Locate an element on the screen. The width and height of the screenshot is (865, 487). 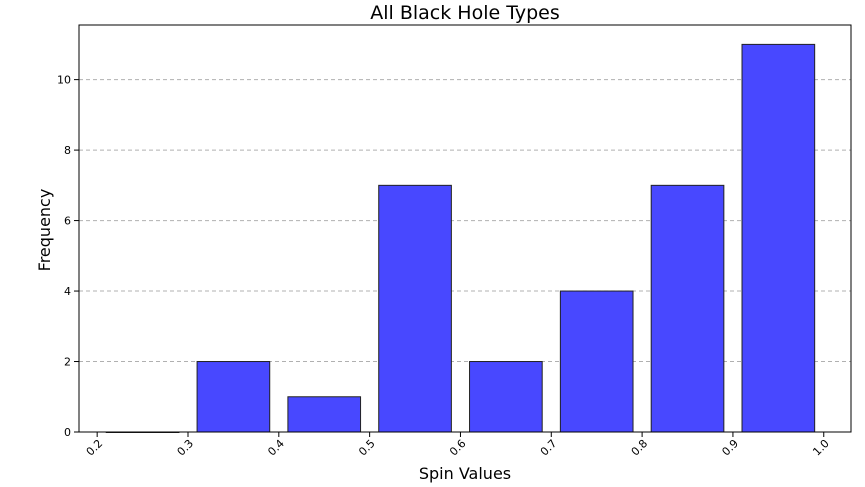
x-axis-label: Spin Values is located at coordinates (465, 473).